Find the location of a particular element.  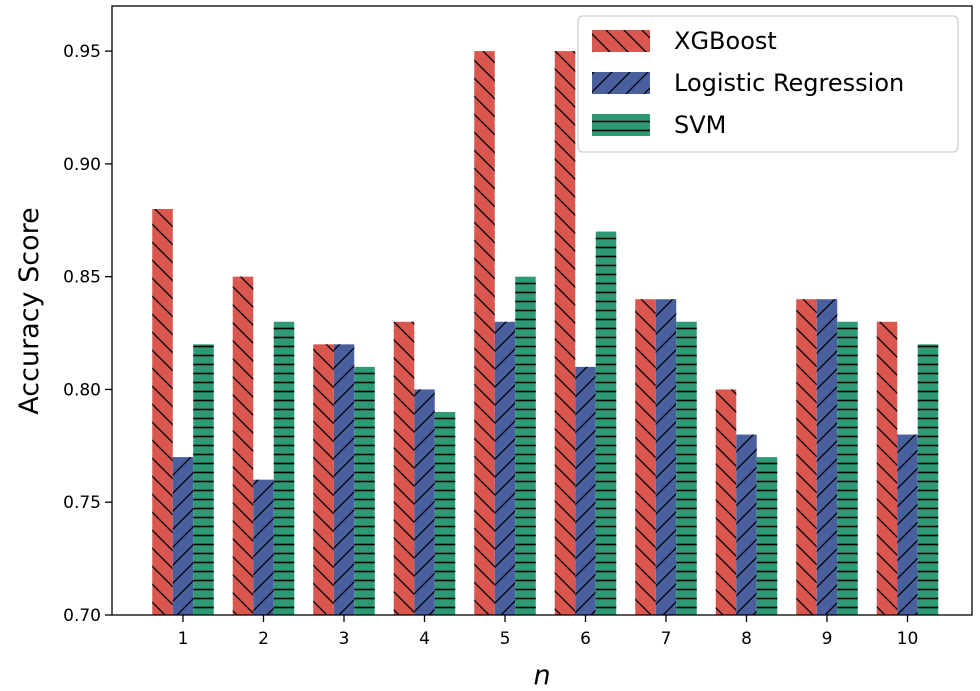

x-tick-label: 10 is located at coordinates (908, 639).